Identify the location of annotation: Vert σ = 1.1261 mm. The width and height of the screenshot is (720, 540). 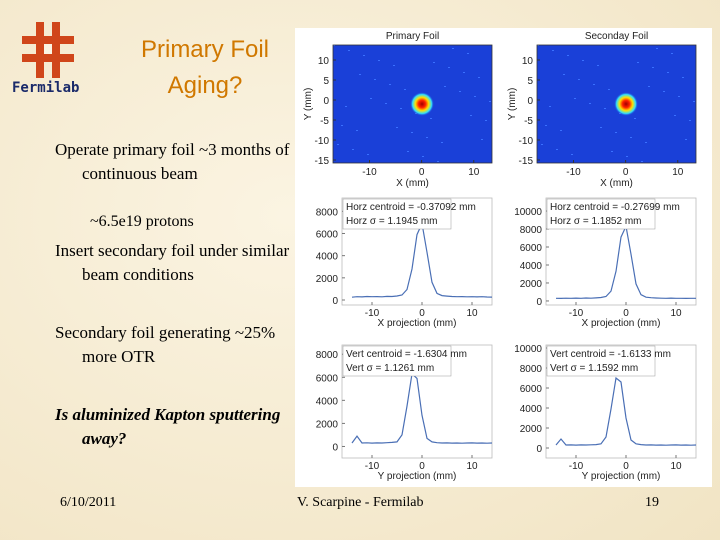
(390, 368).